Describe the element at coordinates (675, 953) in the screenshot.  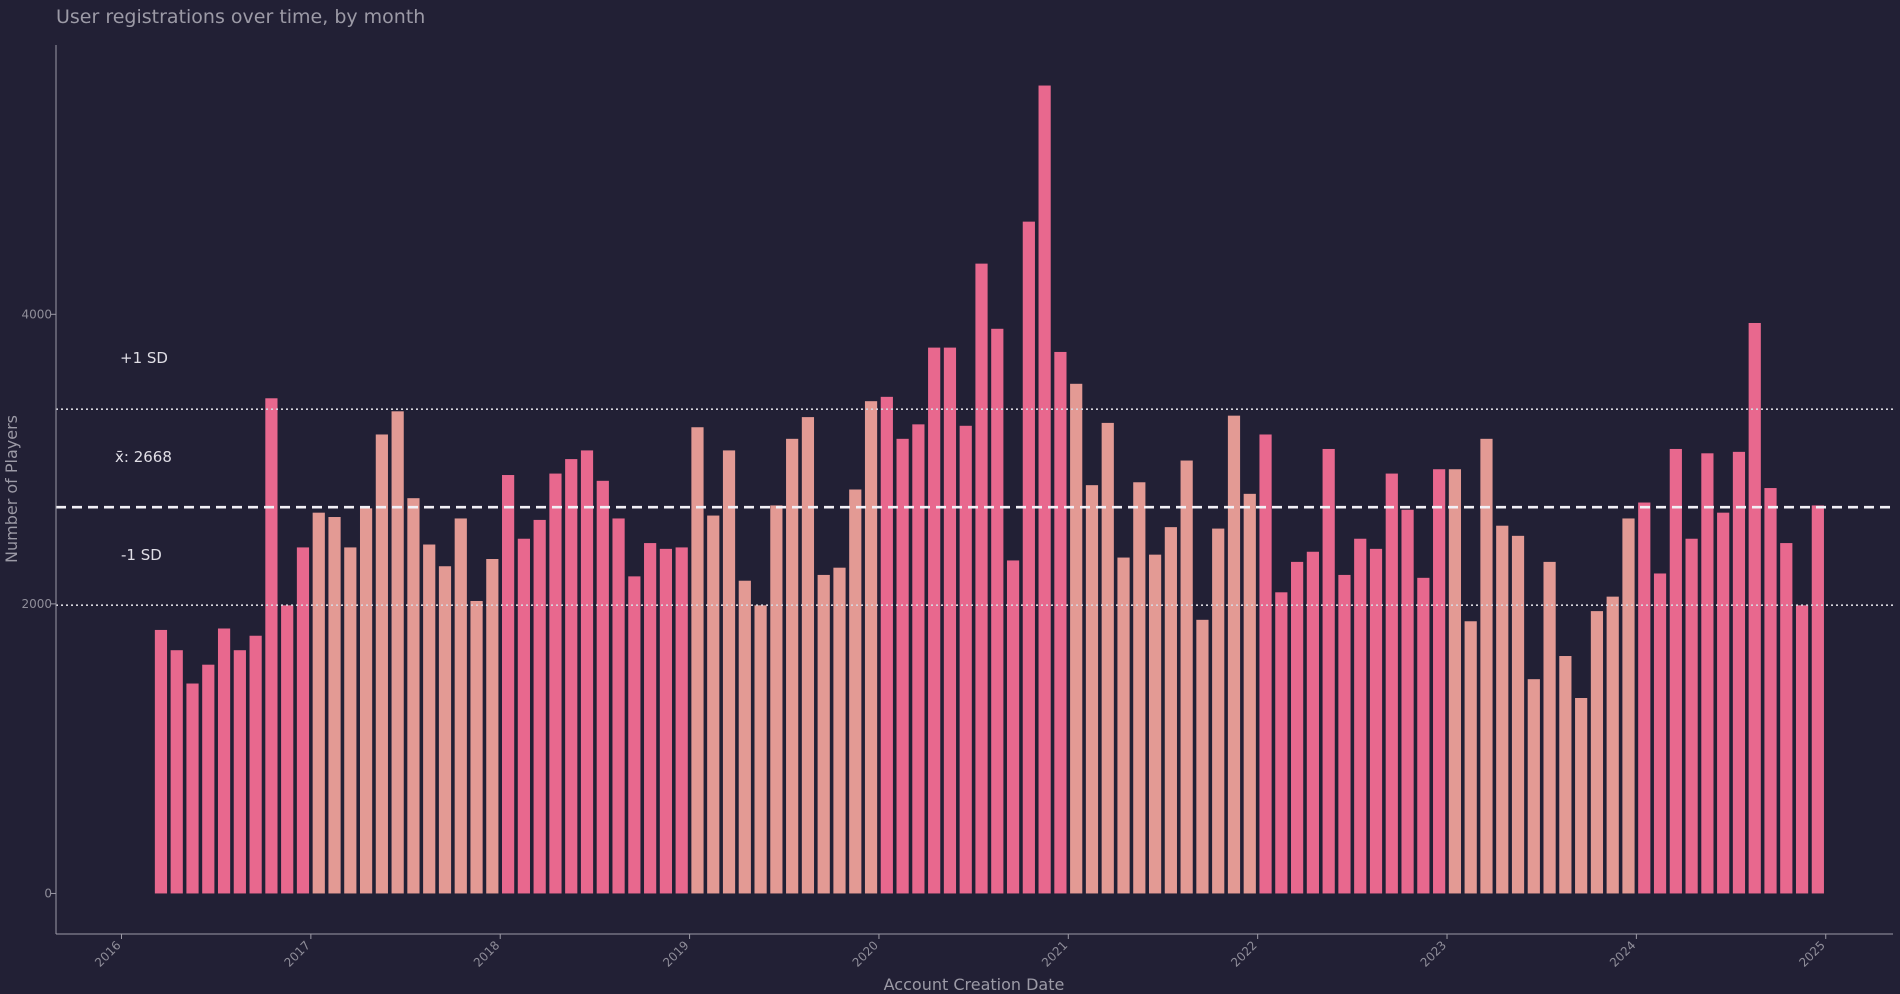
I see `x-tick-label: 2019` at that location.